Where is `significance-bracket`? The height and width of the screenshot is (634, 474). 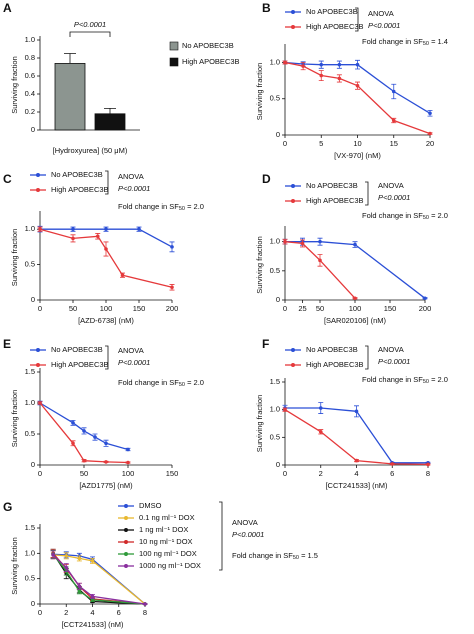
significance-bracket is located at coordinates (90, 34).